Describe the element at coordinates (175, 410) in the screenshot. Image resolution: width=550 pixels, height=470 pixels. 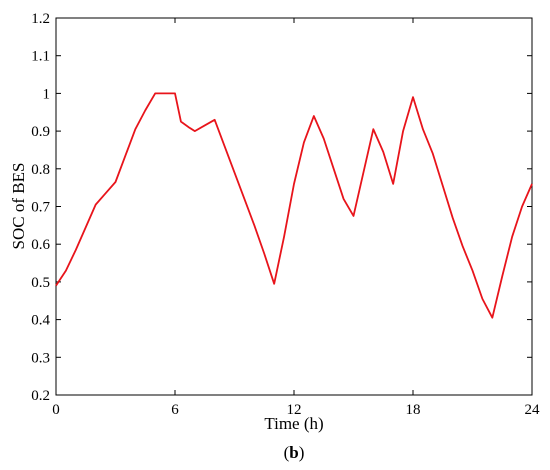
I see `x-tick-label: 6` at that location.